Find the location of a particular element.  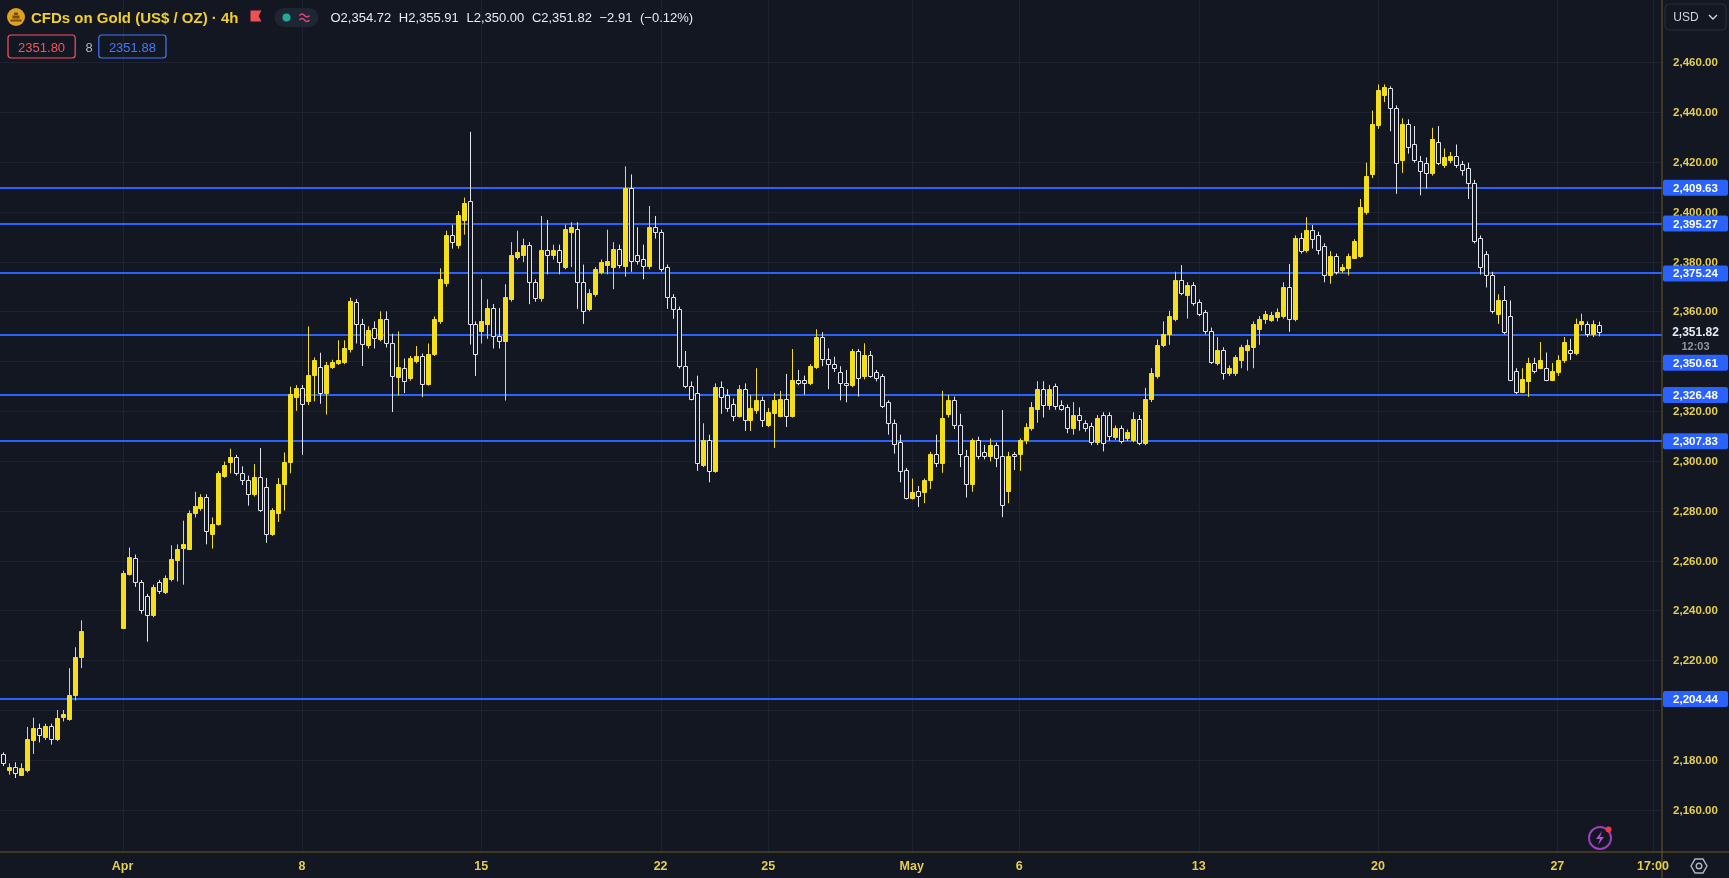

y-axis-title: USD is located at coordinates (1686, 17).